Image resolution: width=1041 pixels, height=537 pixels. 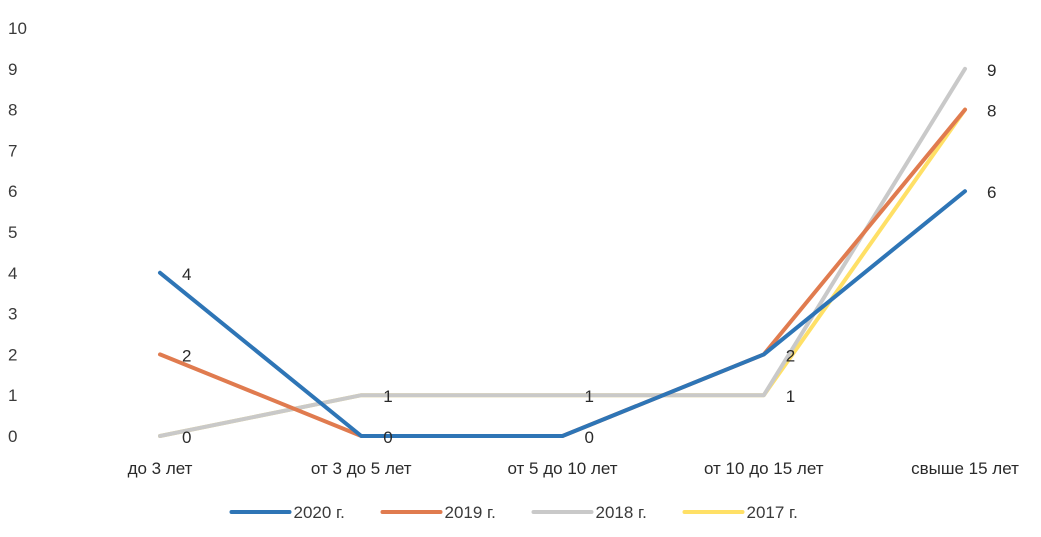 What do you see at coordinates (160, 468) in the screenshot?
I see `x-category-label-0: до 3 лет` at bounding box center [160, 468].